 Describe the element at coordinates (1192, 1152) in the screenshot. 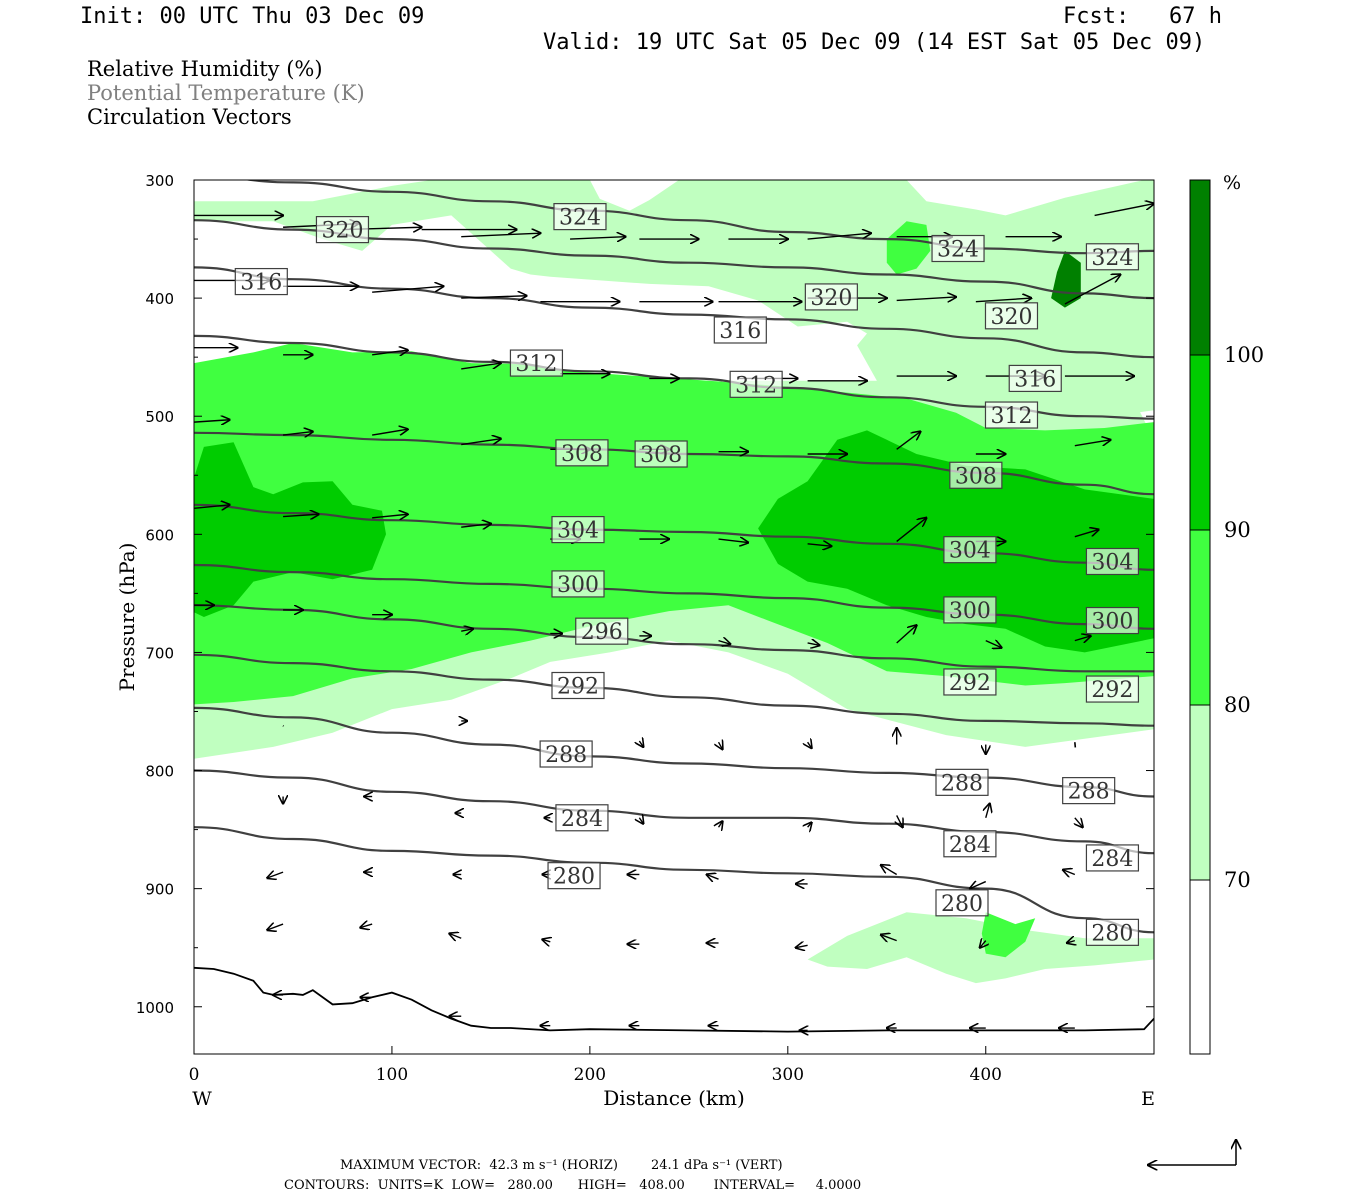

I see `reference-vector-icon` at that location.